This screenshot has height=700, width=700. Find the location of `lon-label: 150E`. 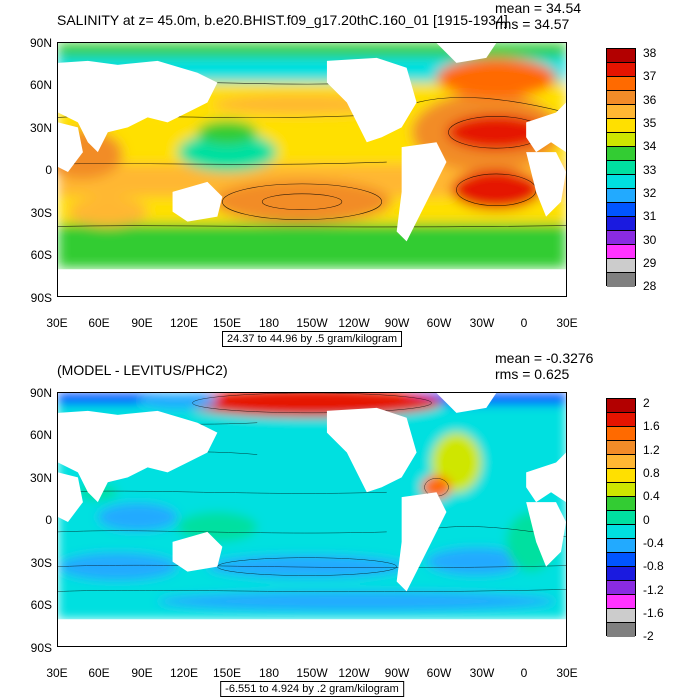

lon-label: 150E is located at coordinates (227, 323).